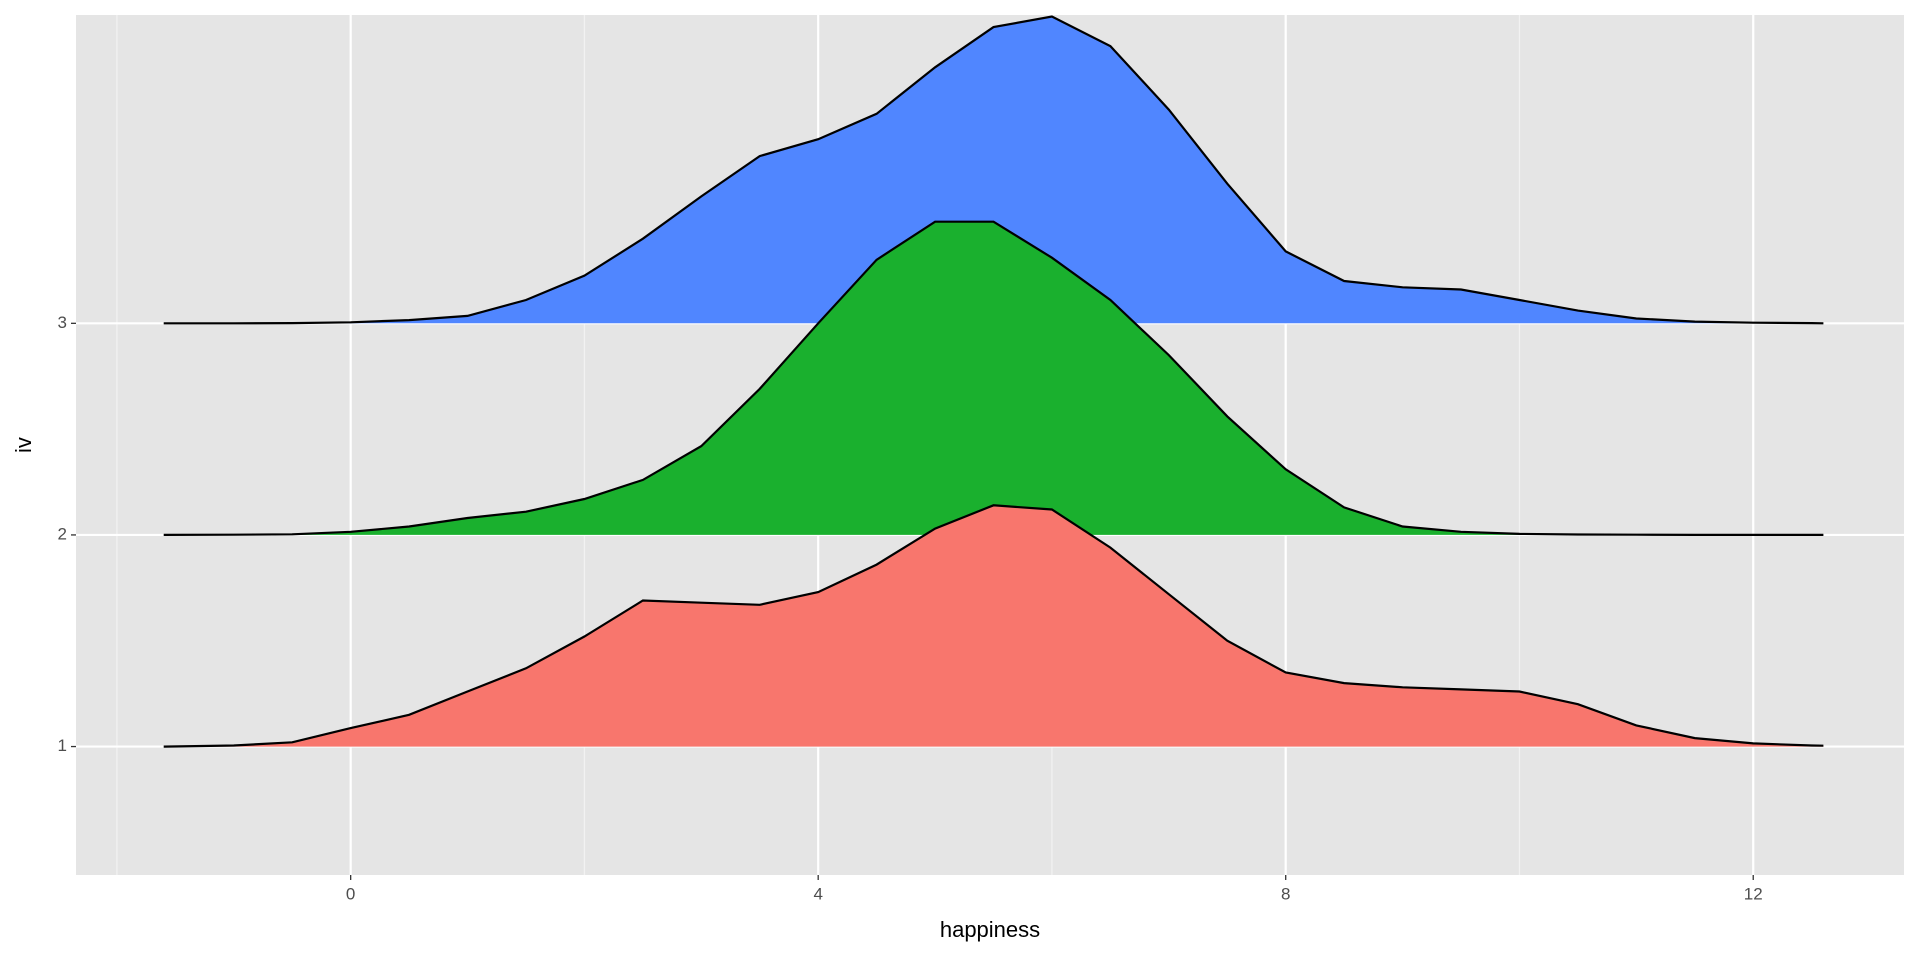  What do you see at coordinates (817, 893) in the screenshot?
I see `x-tick-label: 4` at bounding box center [817, 893].